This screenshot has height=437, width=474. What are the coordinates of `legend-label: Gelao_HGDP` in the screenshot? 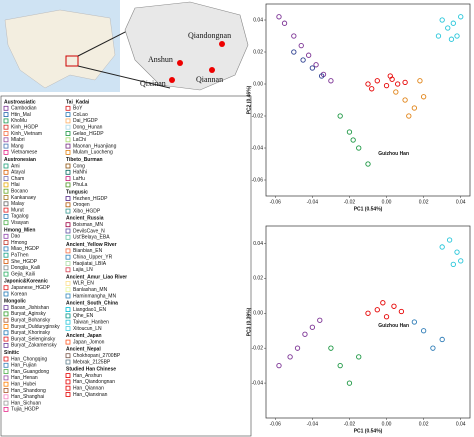 It's located at (88, 134).